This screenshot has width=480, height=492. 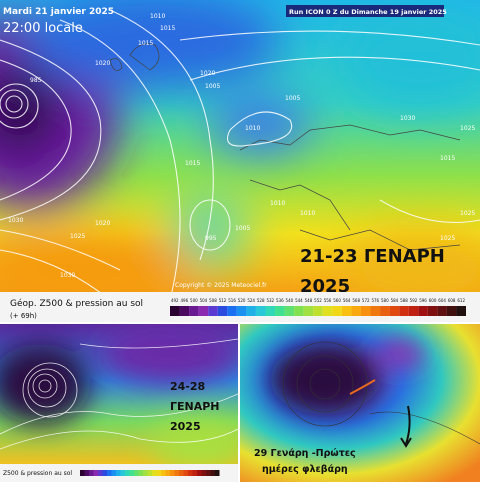 I want to click on caption-line1: 29 Γενάρη -Πρώτες, so click(x=305, y=453).